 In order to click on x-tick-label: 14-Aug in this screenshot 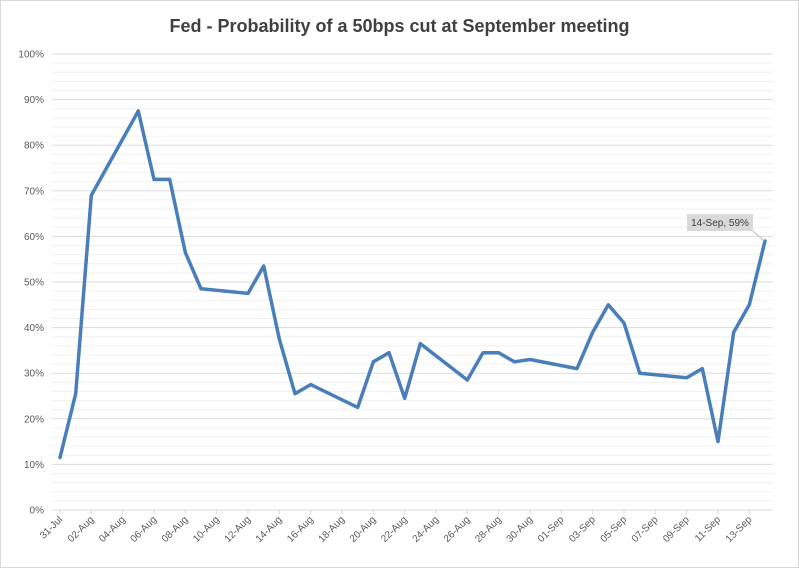, I will do `click(269, 529)`.